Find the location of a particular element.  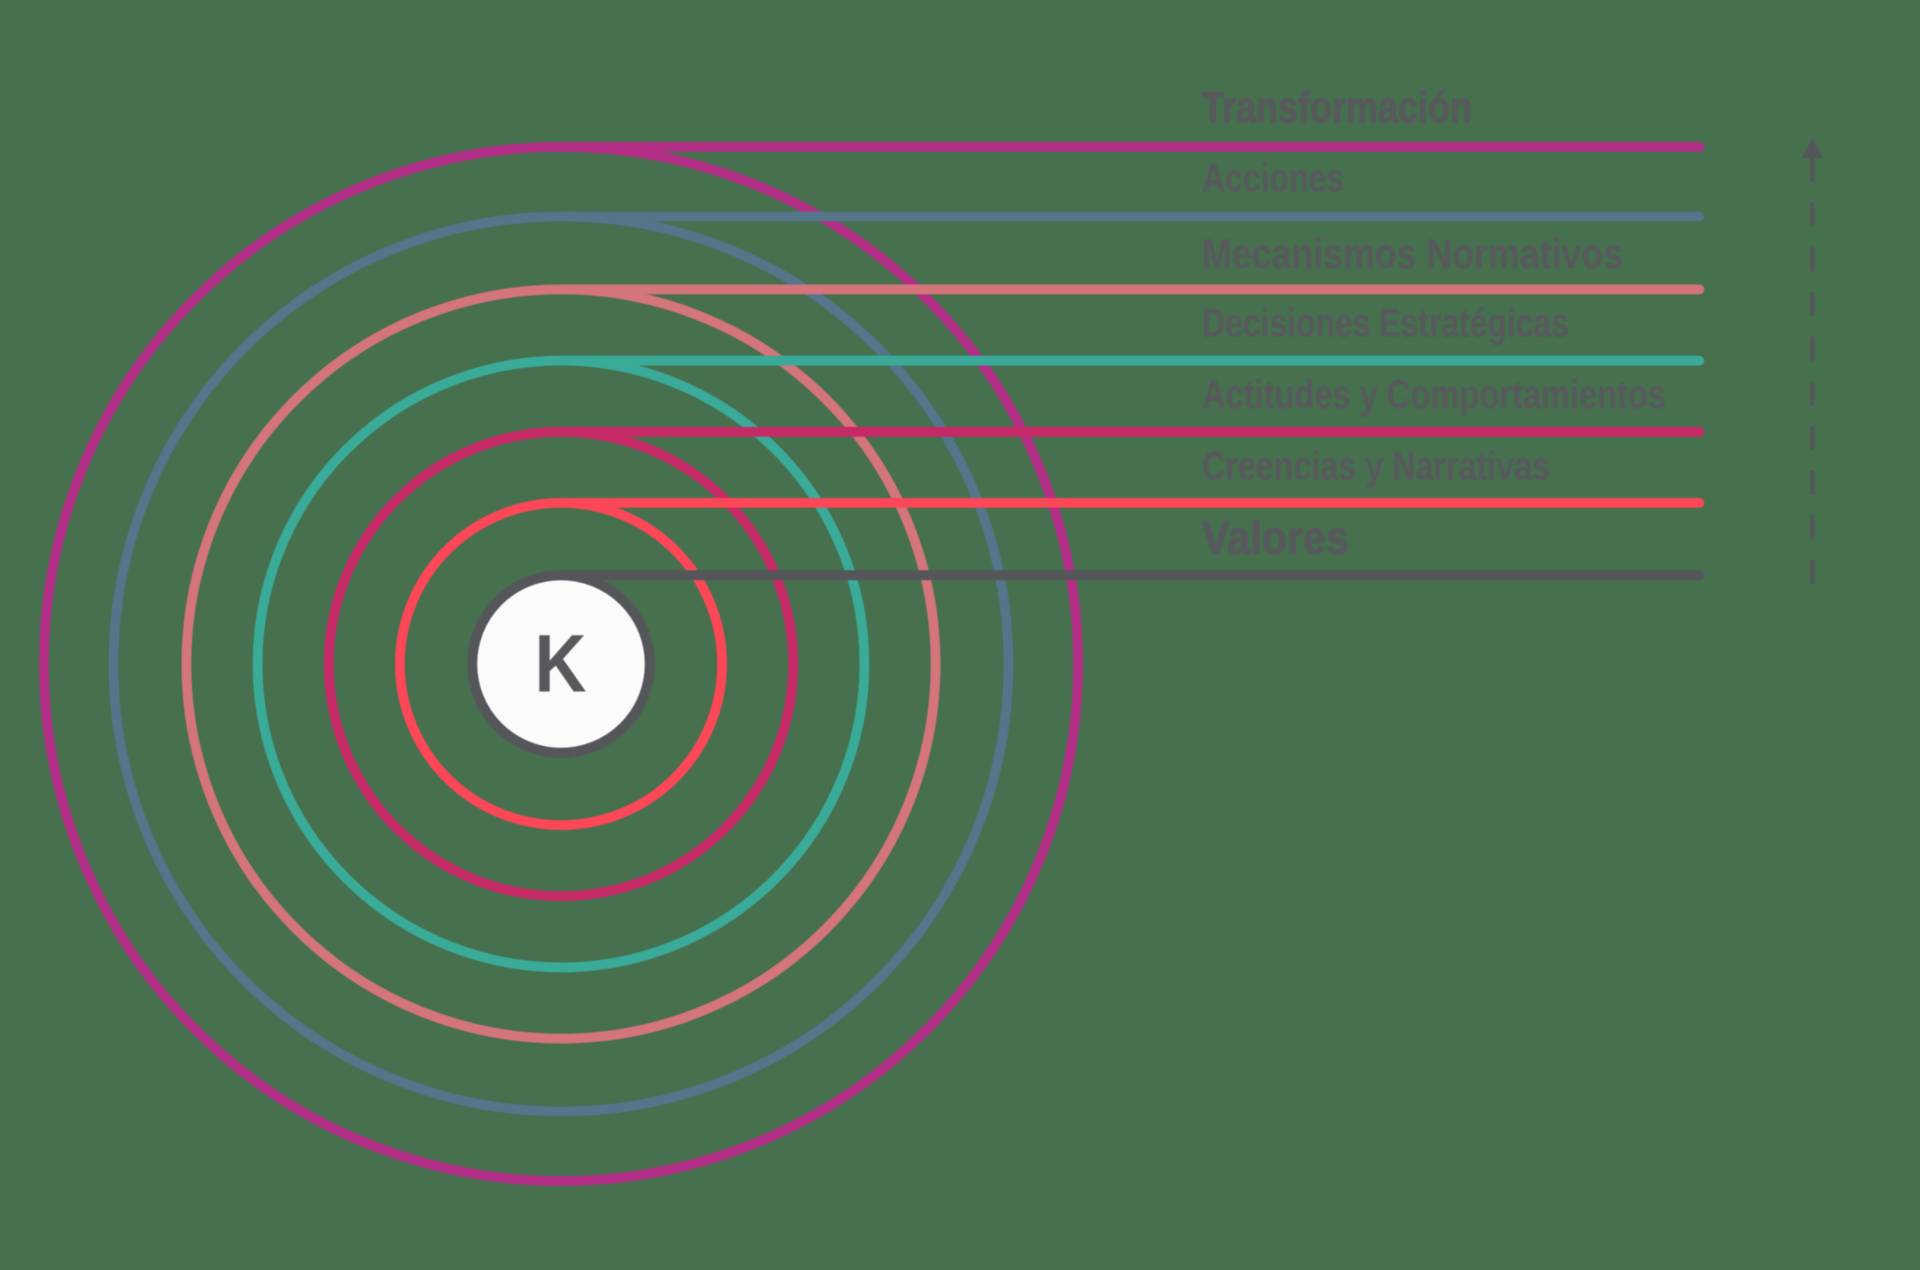

svg-text: Decisiones Estratégicas is located at coordinates (1385, 324).